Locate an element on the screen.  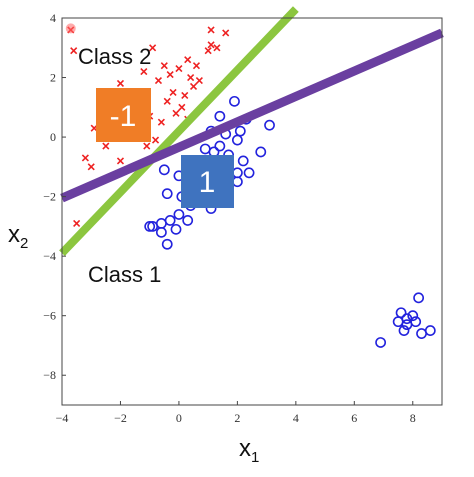
y-axis-label-sub: 2 is located at coordinates (24, 243).